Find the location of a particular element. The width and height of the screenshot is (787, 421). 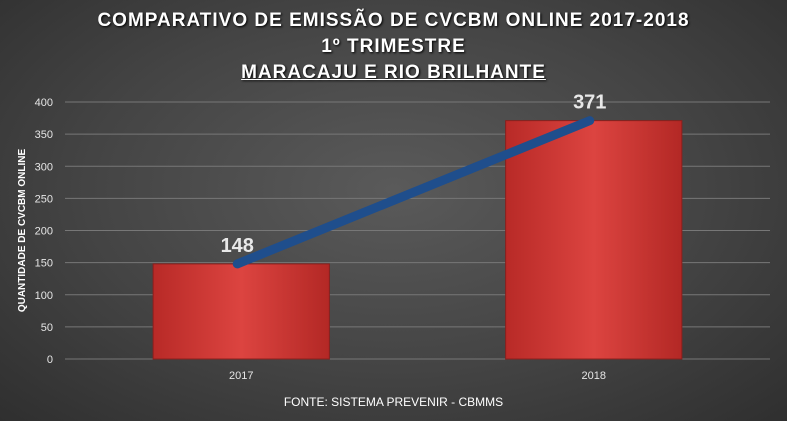

bar-2017 is located at coordinates (241, 311).